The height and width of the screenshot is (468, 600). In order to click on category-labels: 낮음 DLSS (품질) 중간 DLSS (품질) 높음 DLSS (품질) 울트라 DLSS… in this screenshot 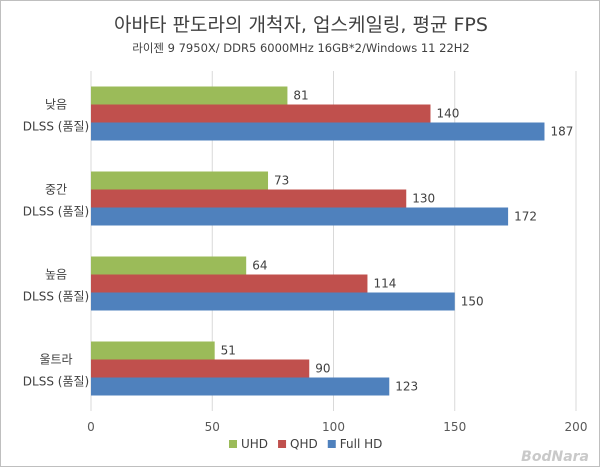, I will do `click(56, 243)`.